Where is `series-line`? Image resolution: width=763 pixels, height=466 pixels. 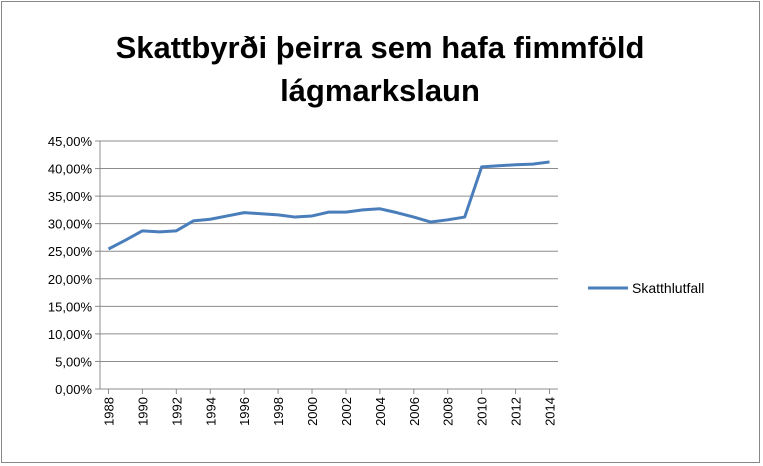
series-line is located at coordinates (328, 205).